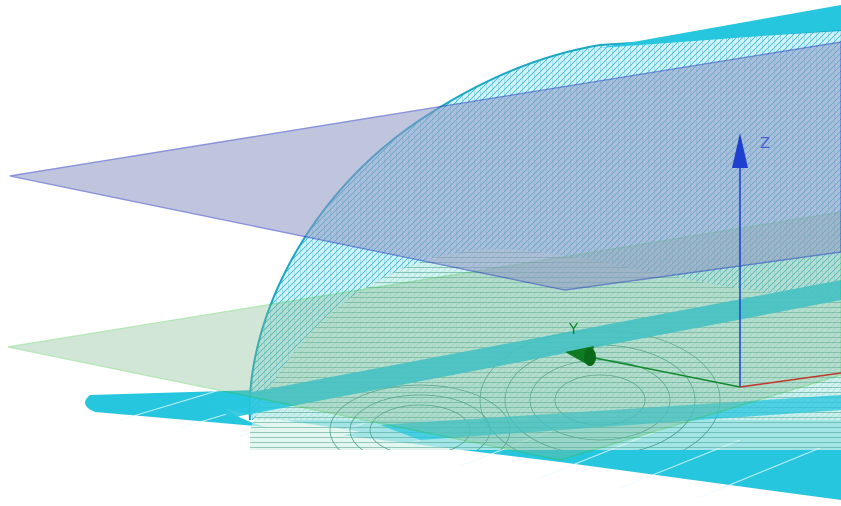  Describe the element at coordinates (740, 150) in the screenshot. I see `z-axis-arrow-icon` at that location.